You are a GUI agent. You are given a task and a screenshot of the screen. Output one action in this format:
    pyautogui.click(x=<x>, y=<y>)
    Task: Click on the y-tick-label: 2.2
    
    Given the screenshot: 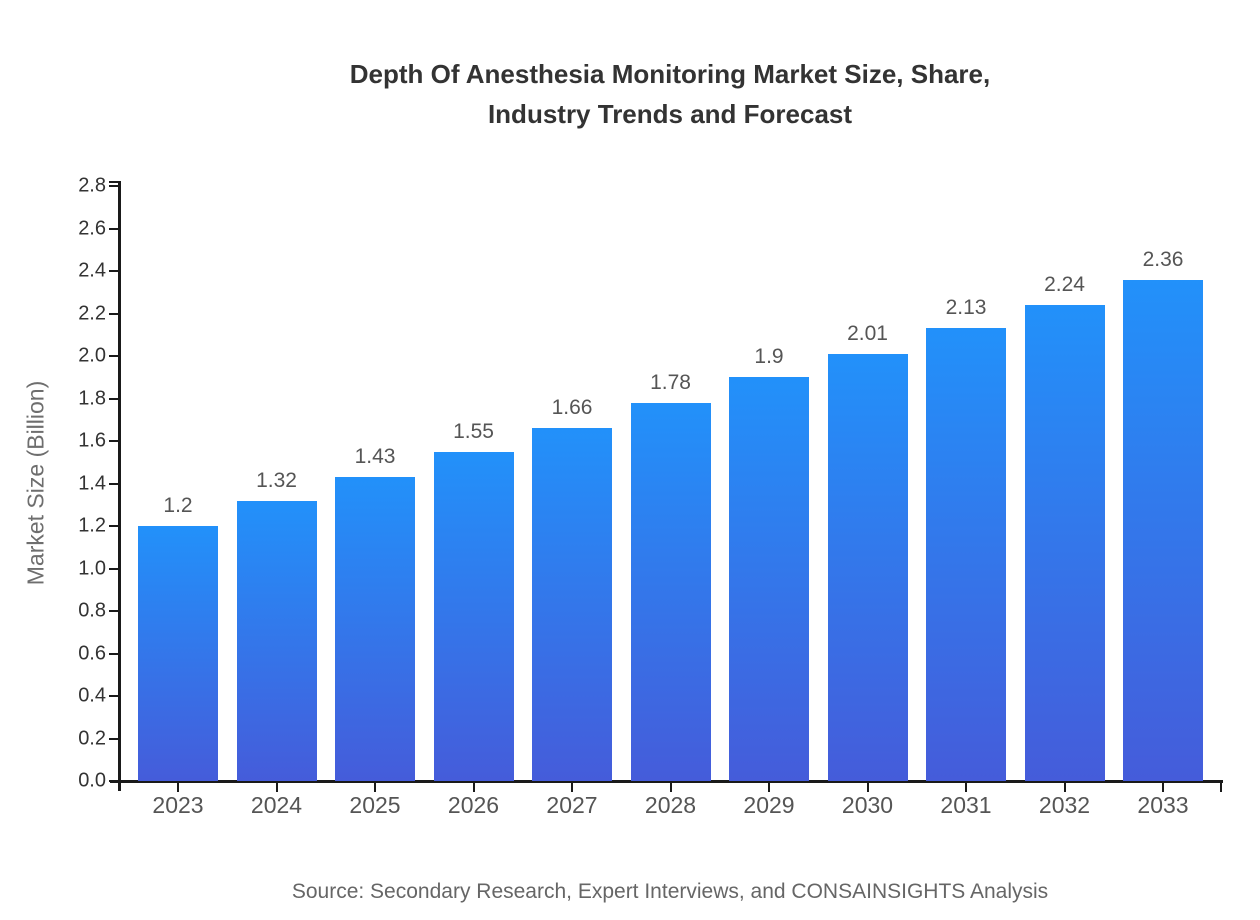 What is the action you would take?
    pyautogui.click(x=92, y=313)
    